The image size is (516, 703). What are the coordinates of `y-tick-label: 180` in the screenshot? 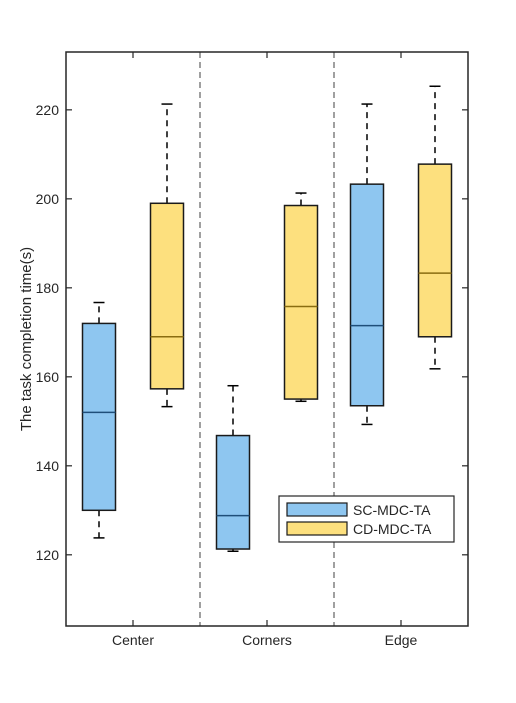 It's located at (48, 288).